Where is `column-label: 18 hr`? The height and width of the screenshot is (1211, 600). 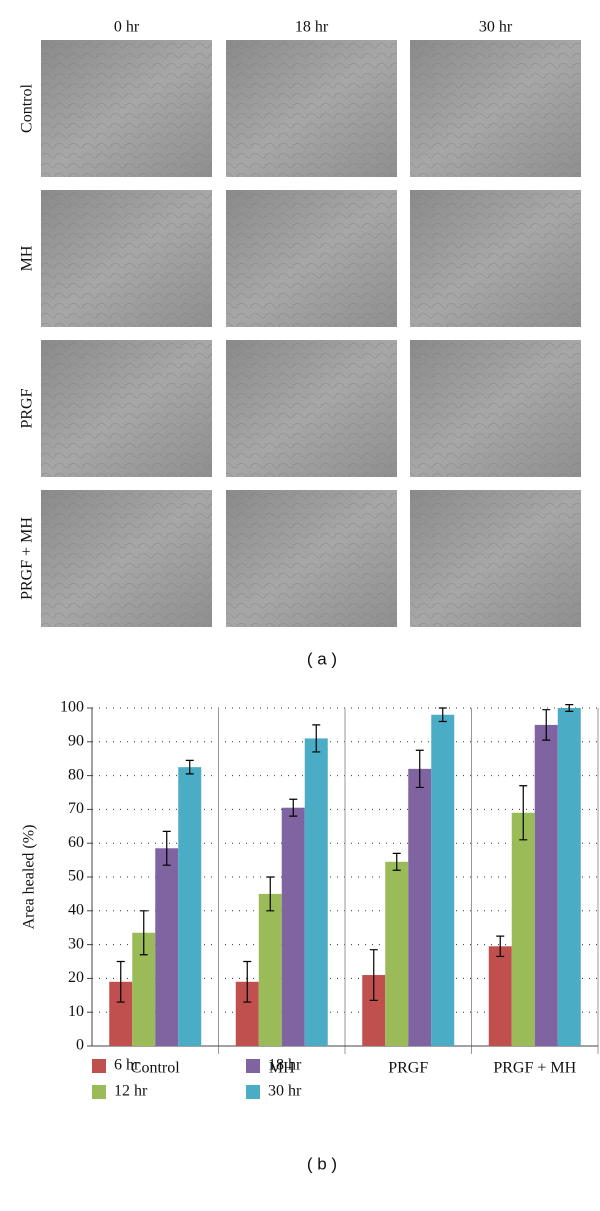 column-label: 18 hr is located at coordinates (312, 27).